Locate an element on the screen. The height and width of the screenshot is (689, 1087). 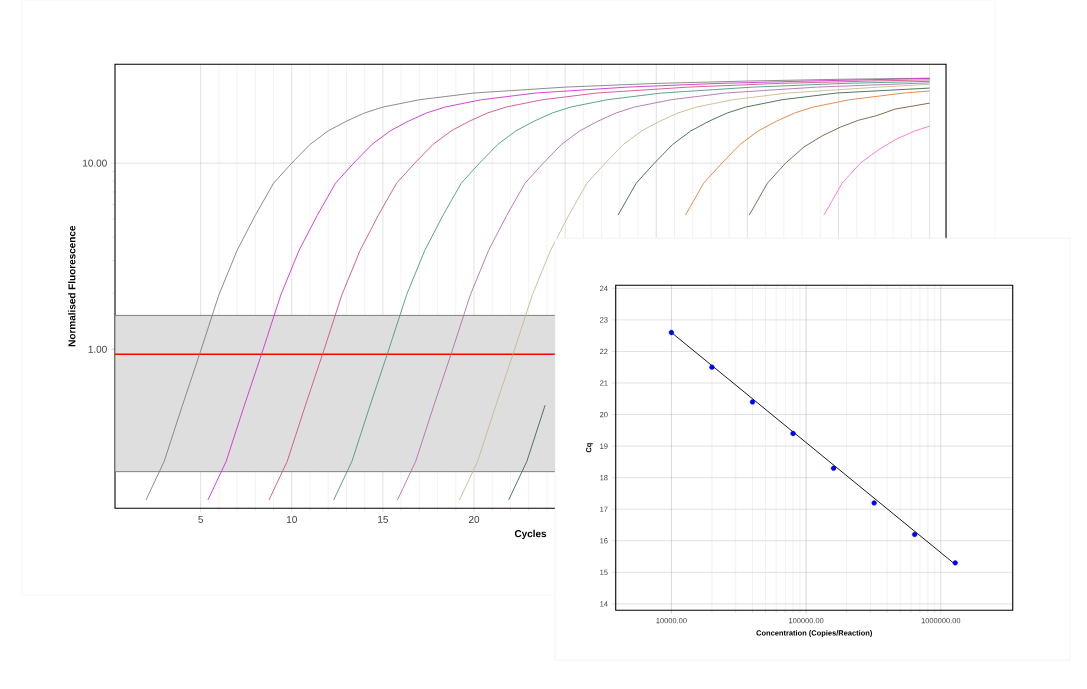
x-tick-label: 10 is located at coordinates (292, 519).